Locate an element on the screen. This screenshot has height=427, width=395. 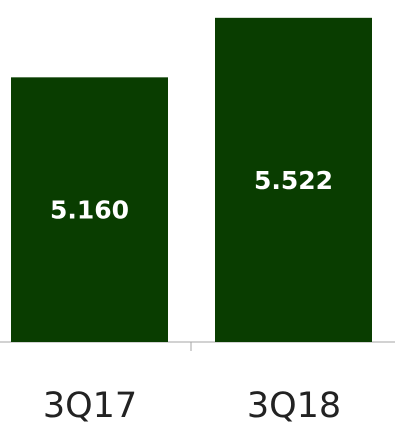
category-label-3q18: 3Q18 is located at coordinates (294, 406).